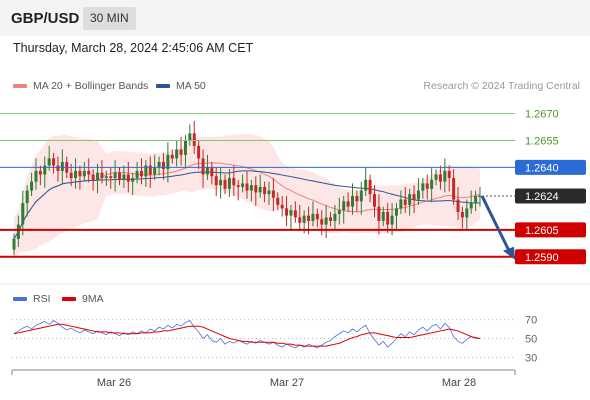 This screenshot has height=400, width=590. What do you see at coordinates (550, 167) in the screenshot?
I see `level-badge-pivot` at bounding box center [550, 167].